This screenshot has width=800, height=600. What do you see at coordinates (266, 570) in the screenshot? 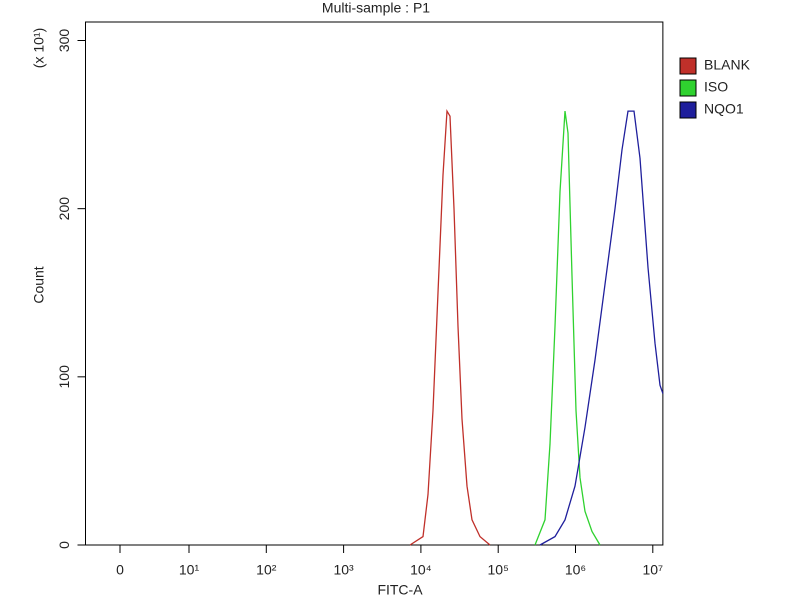
I see `x-tick-label: 10²` at bounding box center [266, 570].